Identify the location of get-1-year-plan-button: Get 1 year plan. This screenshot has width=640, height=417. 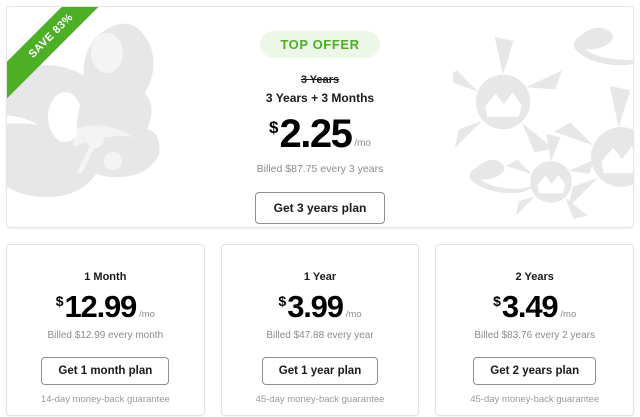
(320, 371).